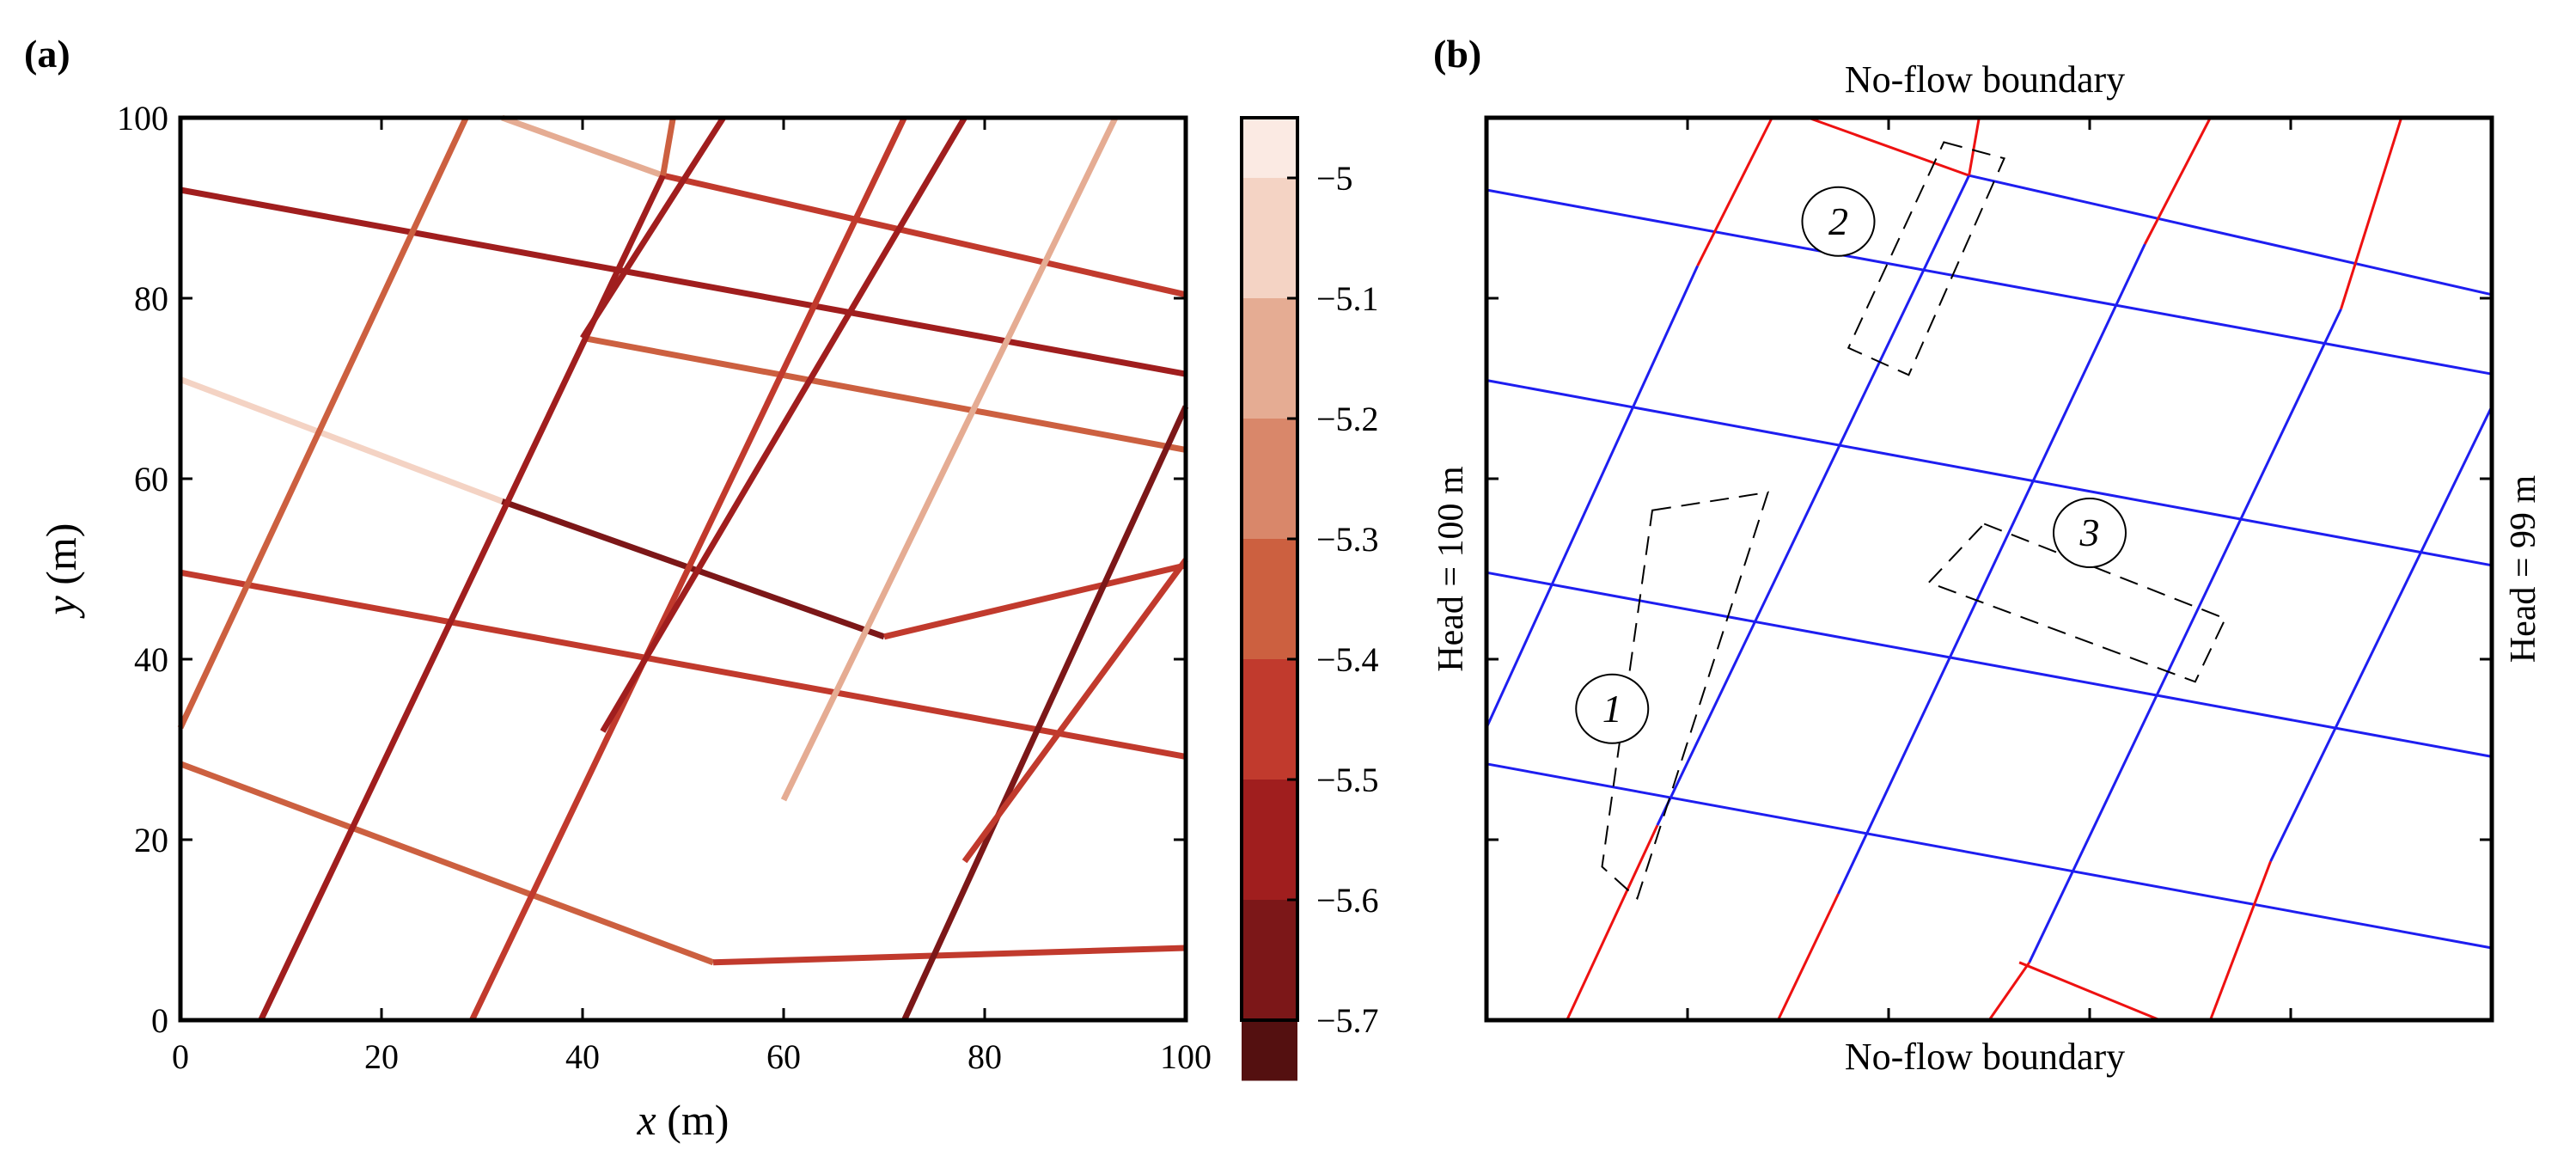 This screenshot has height=1174, width=2576. Describe the element at coordinates (61, 571) in the screenshot. I see `panel-a-y-axis-label: y (m)` at that location.